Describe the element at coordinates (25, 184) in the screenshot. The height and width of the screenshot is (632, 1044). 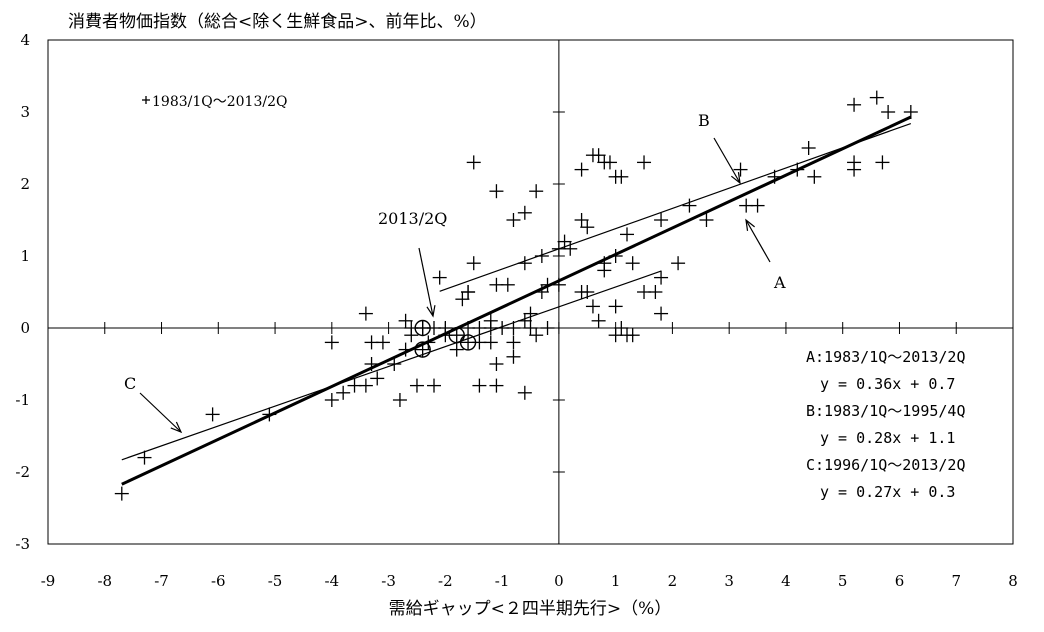
I see `y-tick-label: 2` at that location.